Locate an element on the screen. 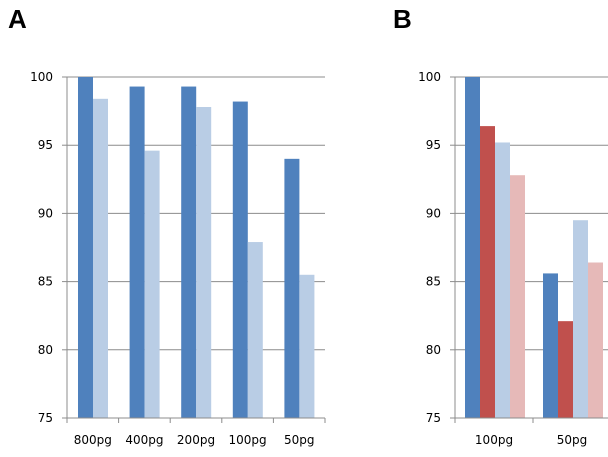 The width and height of the screenshot is (608, 457). panel-b-y-tick-label: 95 is located at coordinates (433, 145).